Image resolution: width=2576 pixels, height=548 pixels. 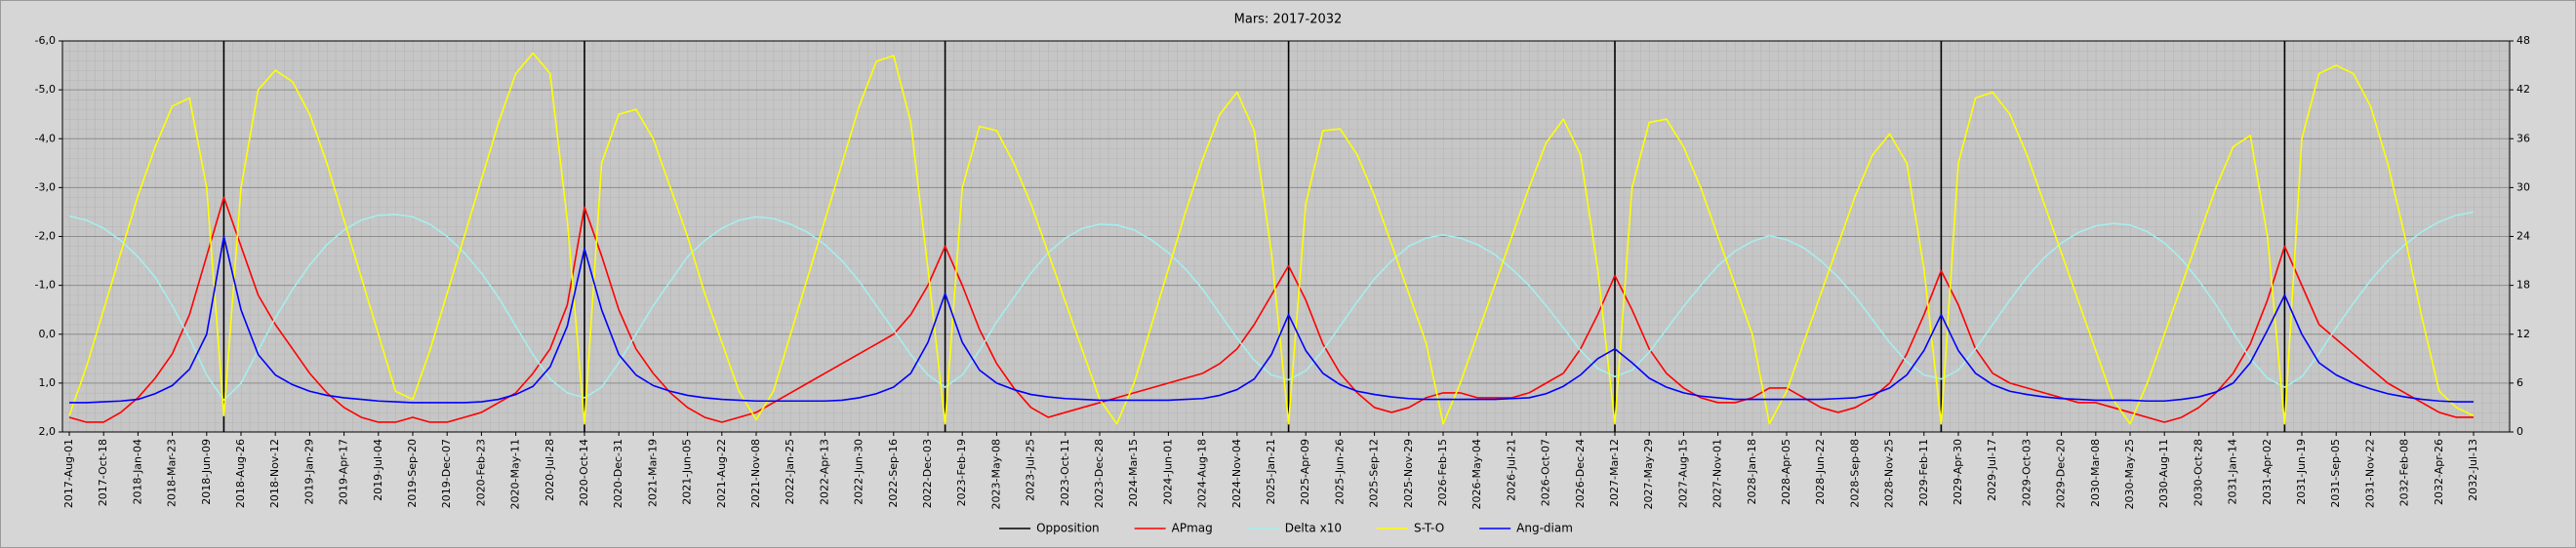 What do you see at coordinates (1544, 528) in the screenshot?
I see `legend-label: Ang-diam` at bounding box center [1544, 528].